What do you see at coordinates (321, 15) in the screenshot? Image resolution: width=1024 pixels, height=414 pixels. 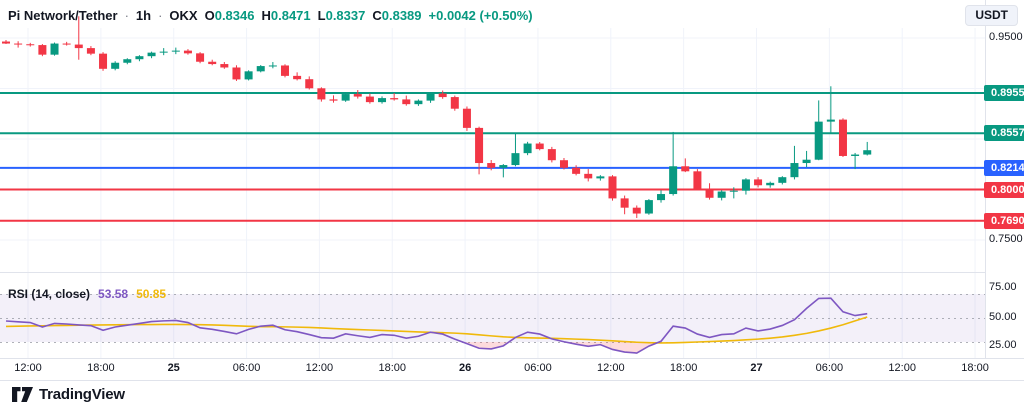 I see `low-key: L` at bounding box center [321, 15].